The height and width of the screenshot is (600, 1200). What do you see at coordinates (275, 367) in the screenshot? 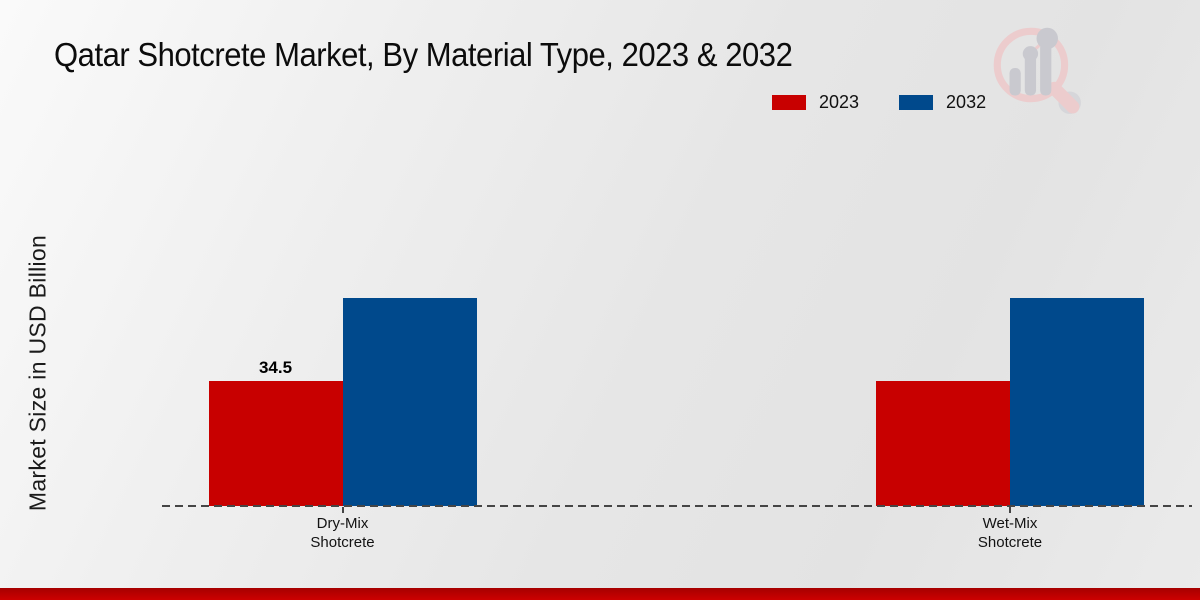
I see `bar-value-label: 34.5` at bounding box center [275, 367].